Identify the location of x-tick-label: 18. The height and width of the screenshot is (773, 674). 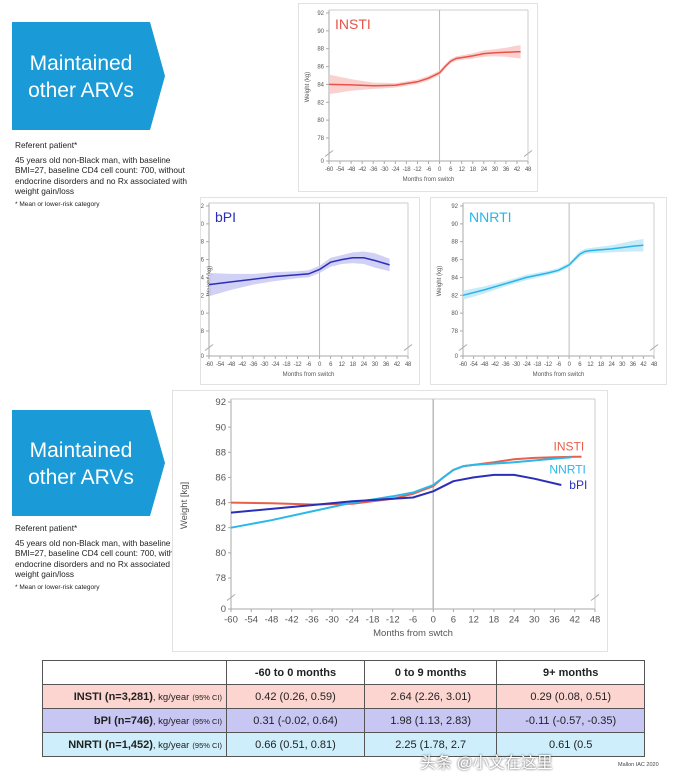
(601, 365).